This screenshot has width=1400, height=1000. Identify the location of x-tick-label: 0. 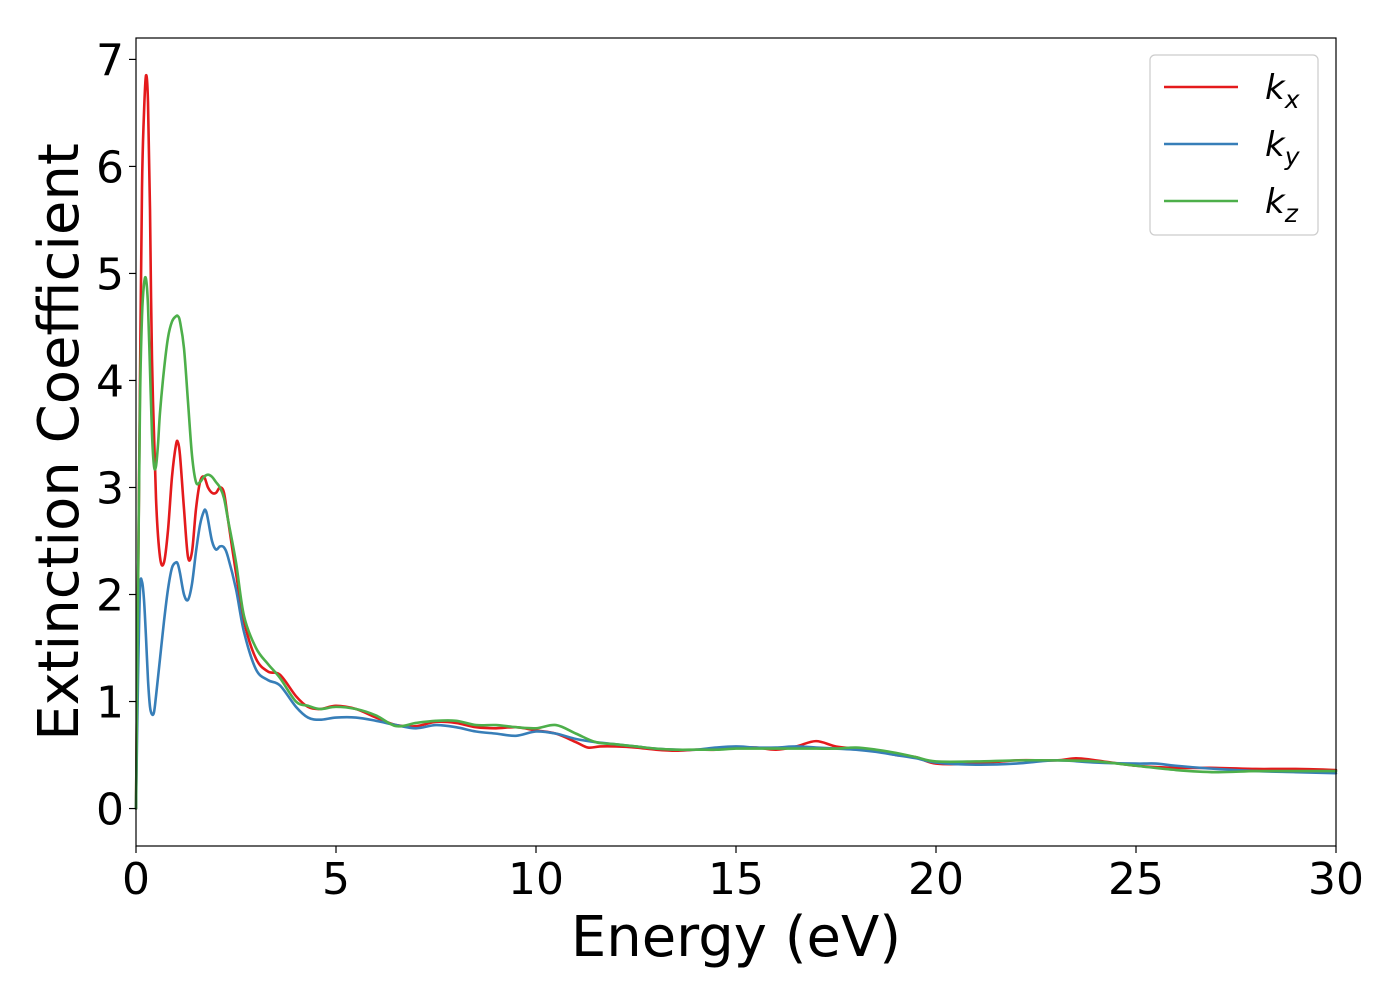
(136, 879).